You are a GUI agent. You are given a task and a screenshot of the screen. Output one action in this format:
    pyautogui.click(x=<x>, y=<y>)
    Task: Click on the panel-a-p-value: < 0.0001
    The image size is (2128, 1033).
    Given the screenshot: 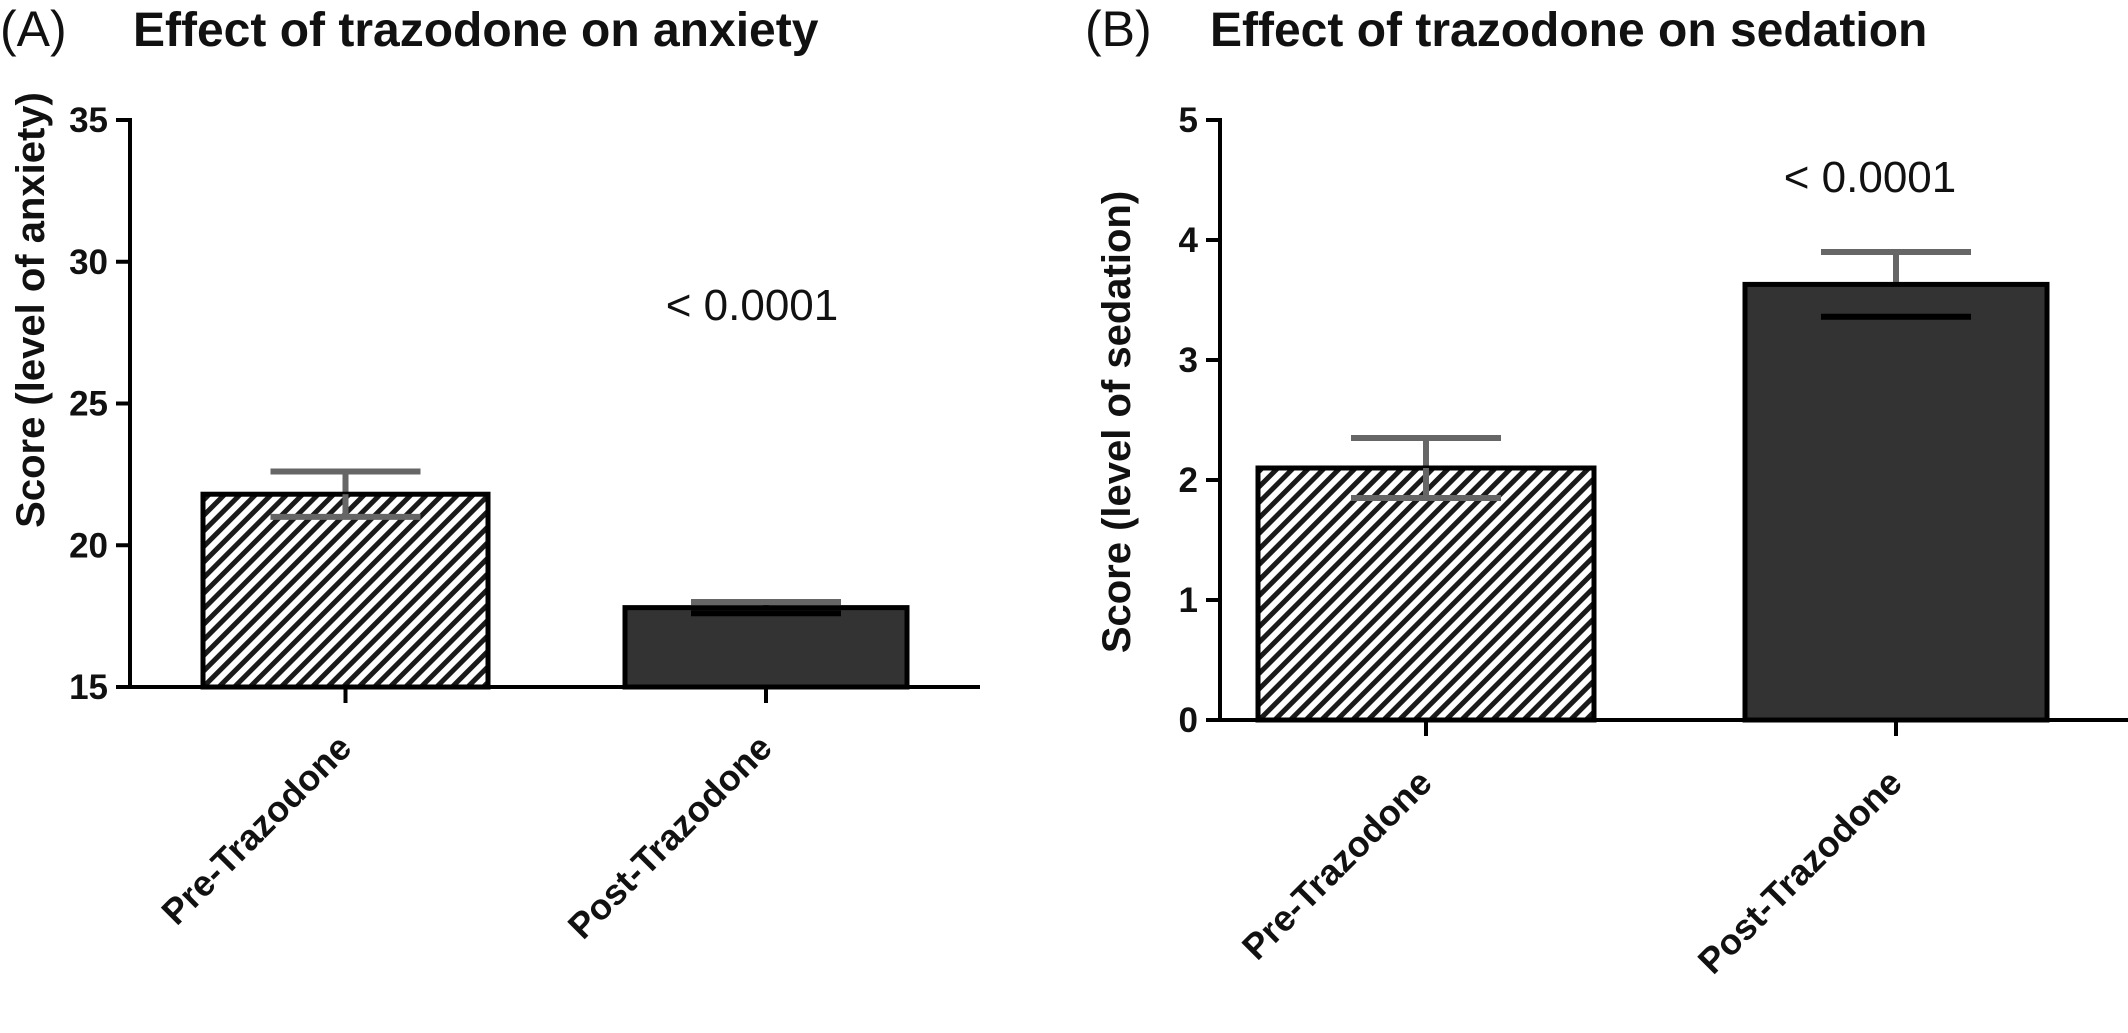 What is the action you would take?
    pyautogui.click(x=752, y=305)
    